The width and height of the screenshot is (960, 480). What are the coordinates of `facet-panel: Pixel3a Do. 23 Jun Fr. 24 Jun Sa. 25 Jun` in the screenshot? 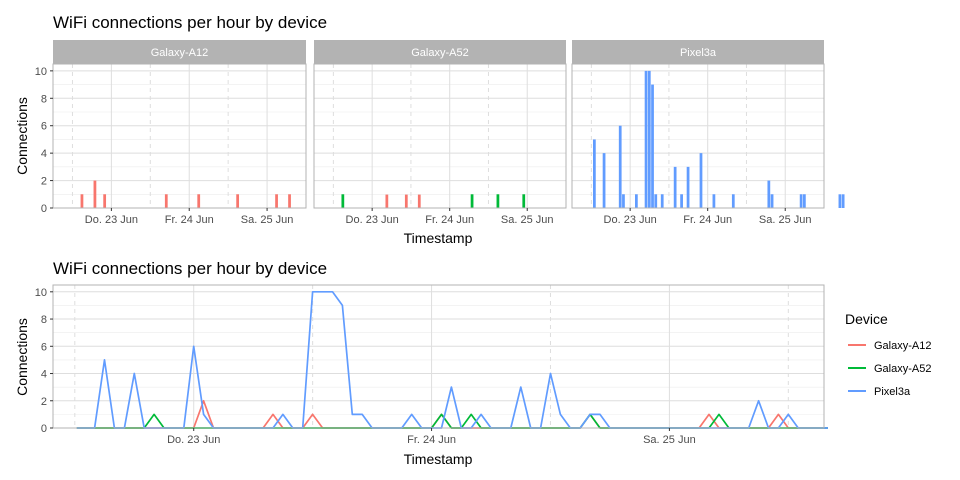 It's located at (708, 133).